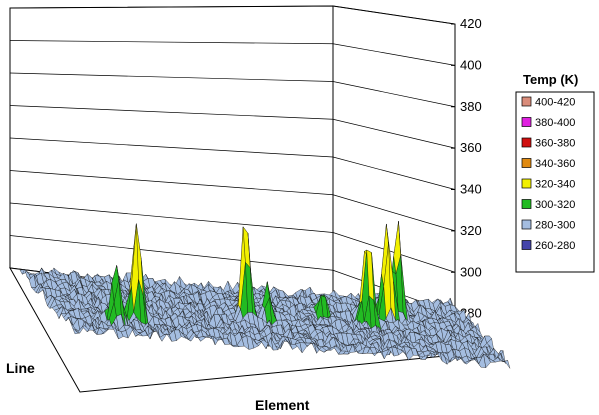  I want to click on z-tick-label: 400, so click(471, 64).